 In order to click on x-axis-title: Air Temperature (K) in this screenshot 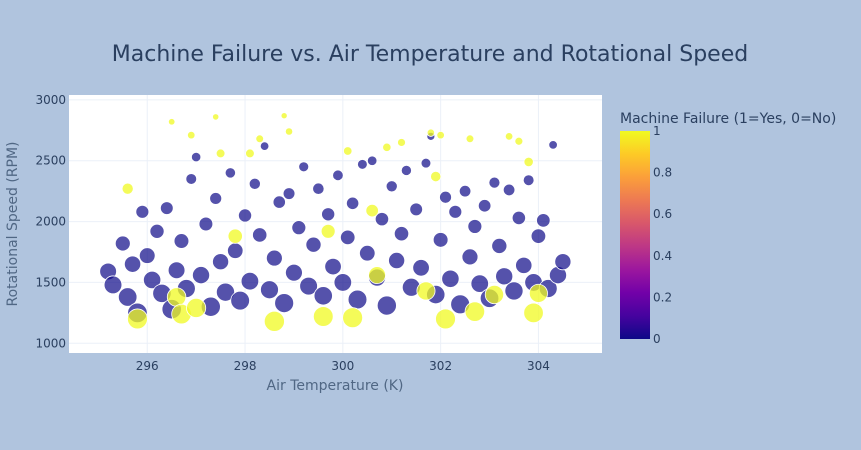, I will do `click(335, 386)`.